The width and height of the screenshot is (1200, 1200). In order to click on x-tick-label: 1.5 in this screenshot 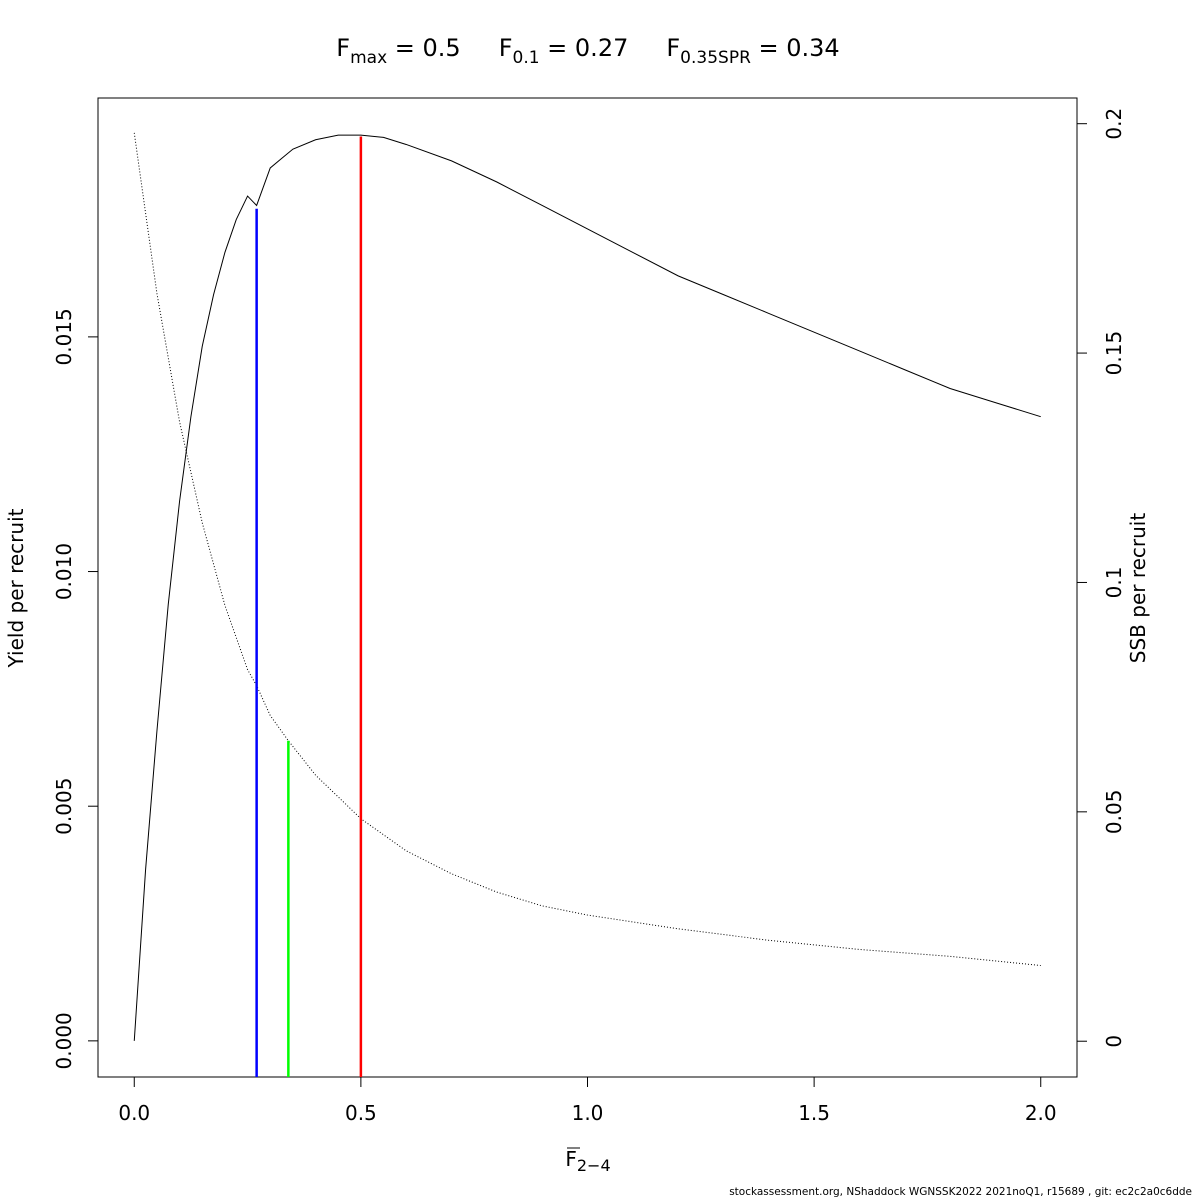, I will do `click(814, 1113)`.